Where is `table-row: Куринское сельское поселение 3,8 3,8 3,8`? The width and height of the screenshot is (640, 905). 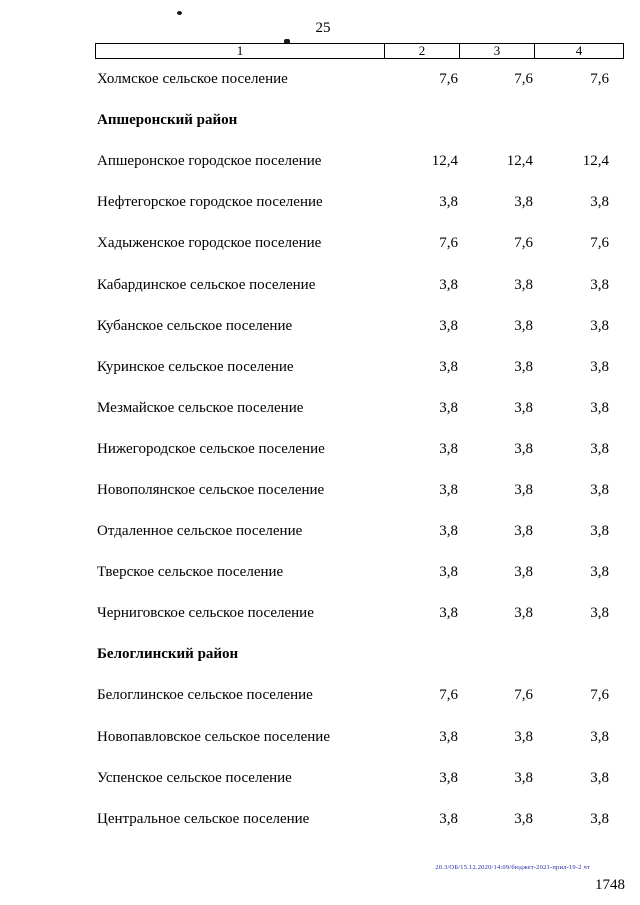 table-row: Куринское сельское поселение 3,8 3,8 3,8 is located at coordinates (359, 367).